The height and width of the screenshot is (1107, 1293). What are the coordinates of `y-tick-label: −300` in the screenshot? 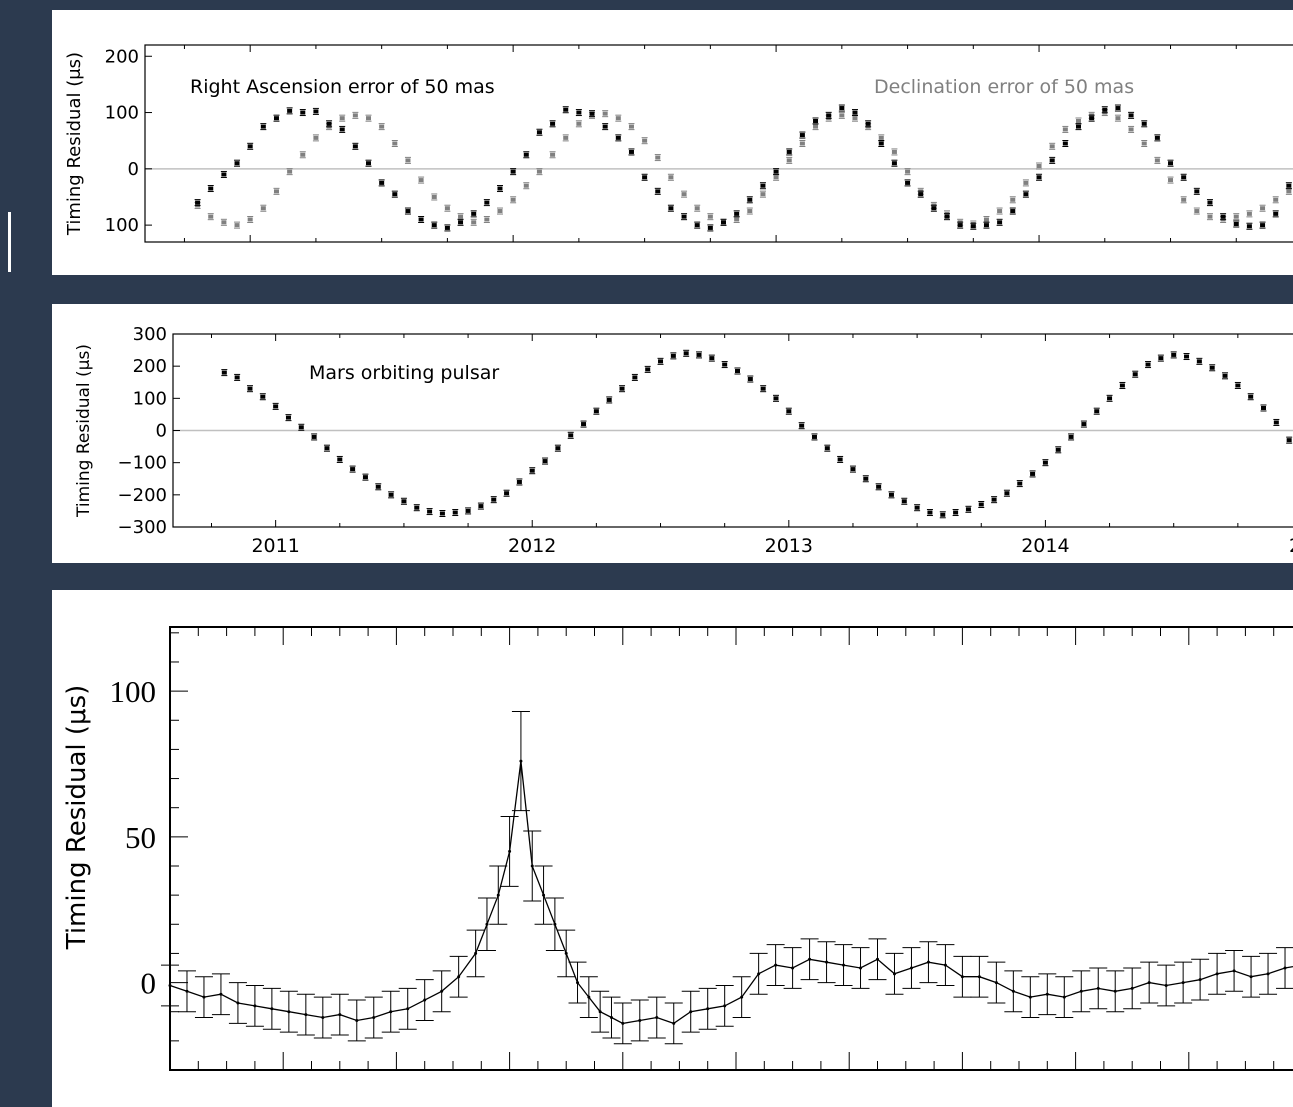 It's located at (142, 527).